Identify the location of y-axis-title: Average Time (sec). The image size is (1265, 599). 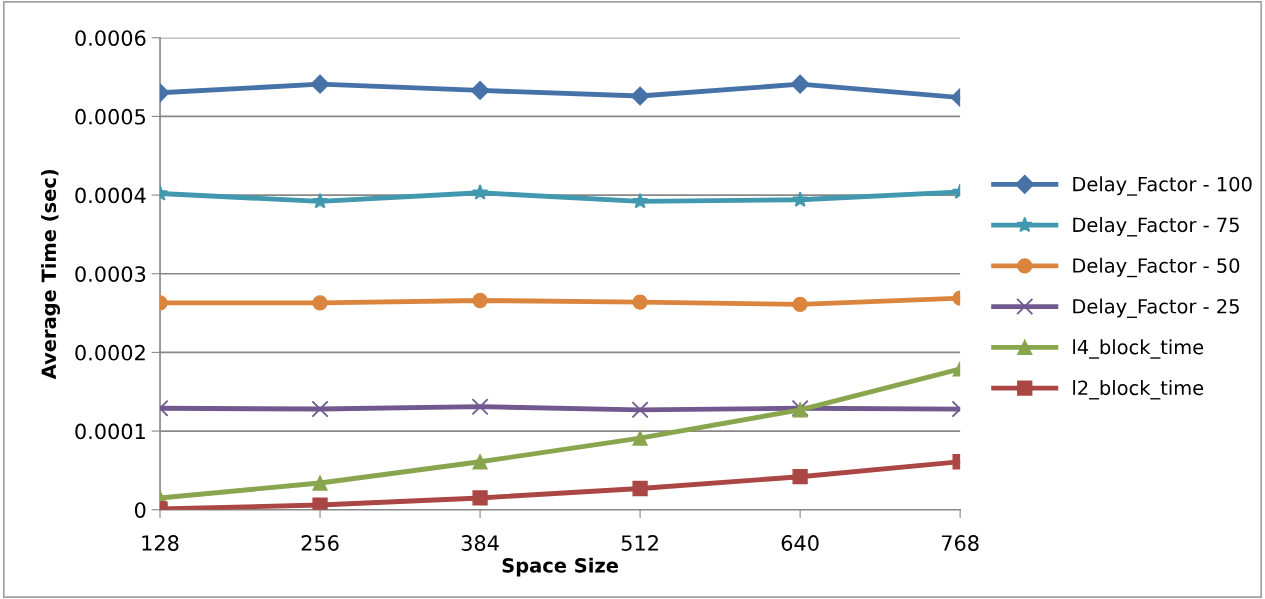
(51, 274).